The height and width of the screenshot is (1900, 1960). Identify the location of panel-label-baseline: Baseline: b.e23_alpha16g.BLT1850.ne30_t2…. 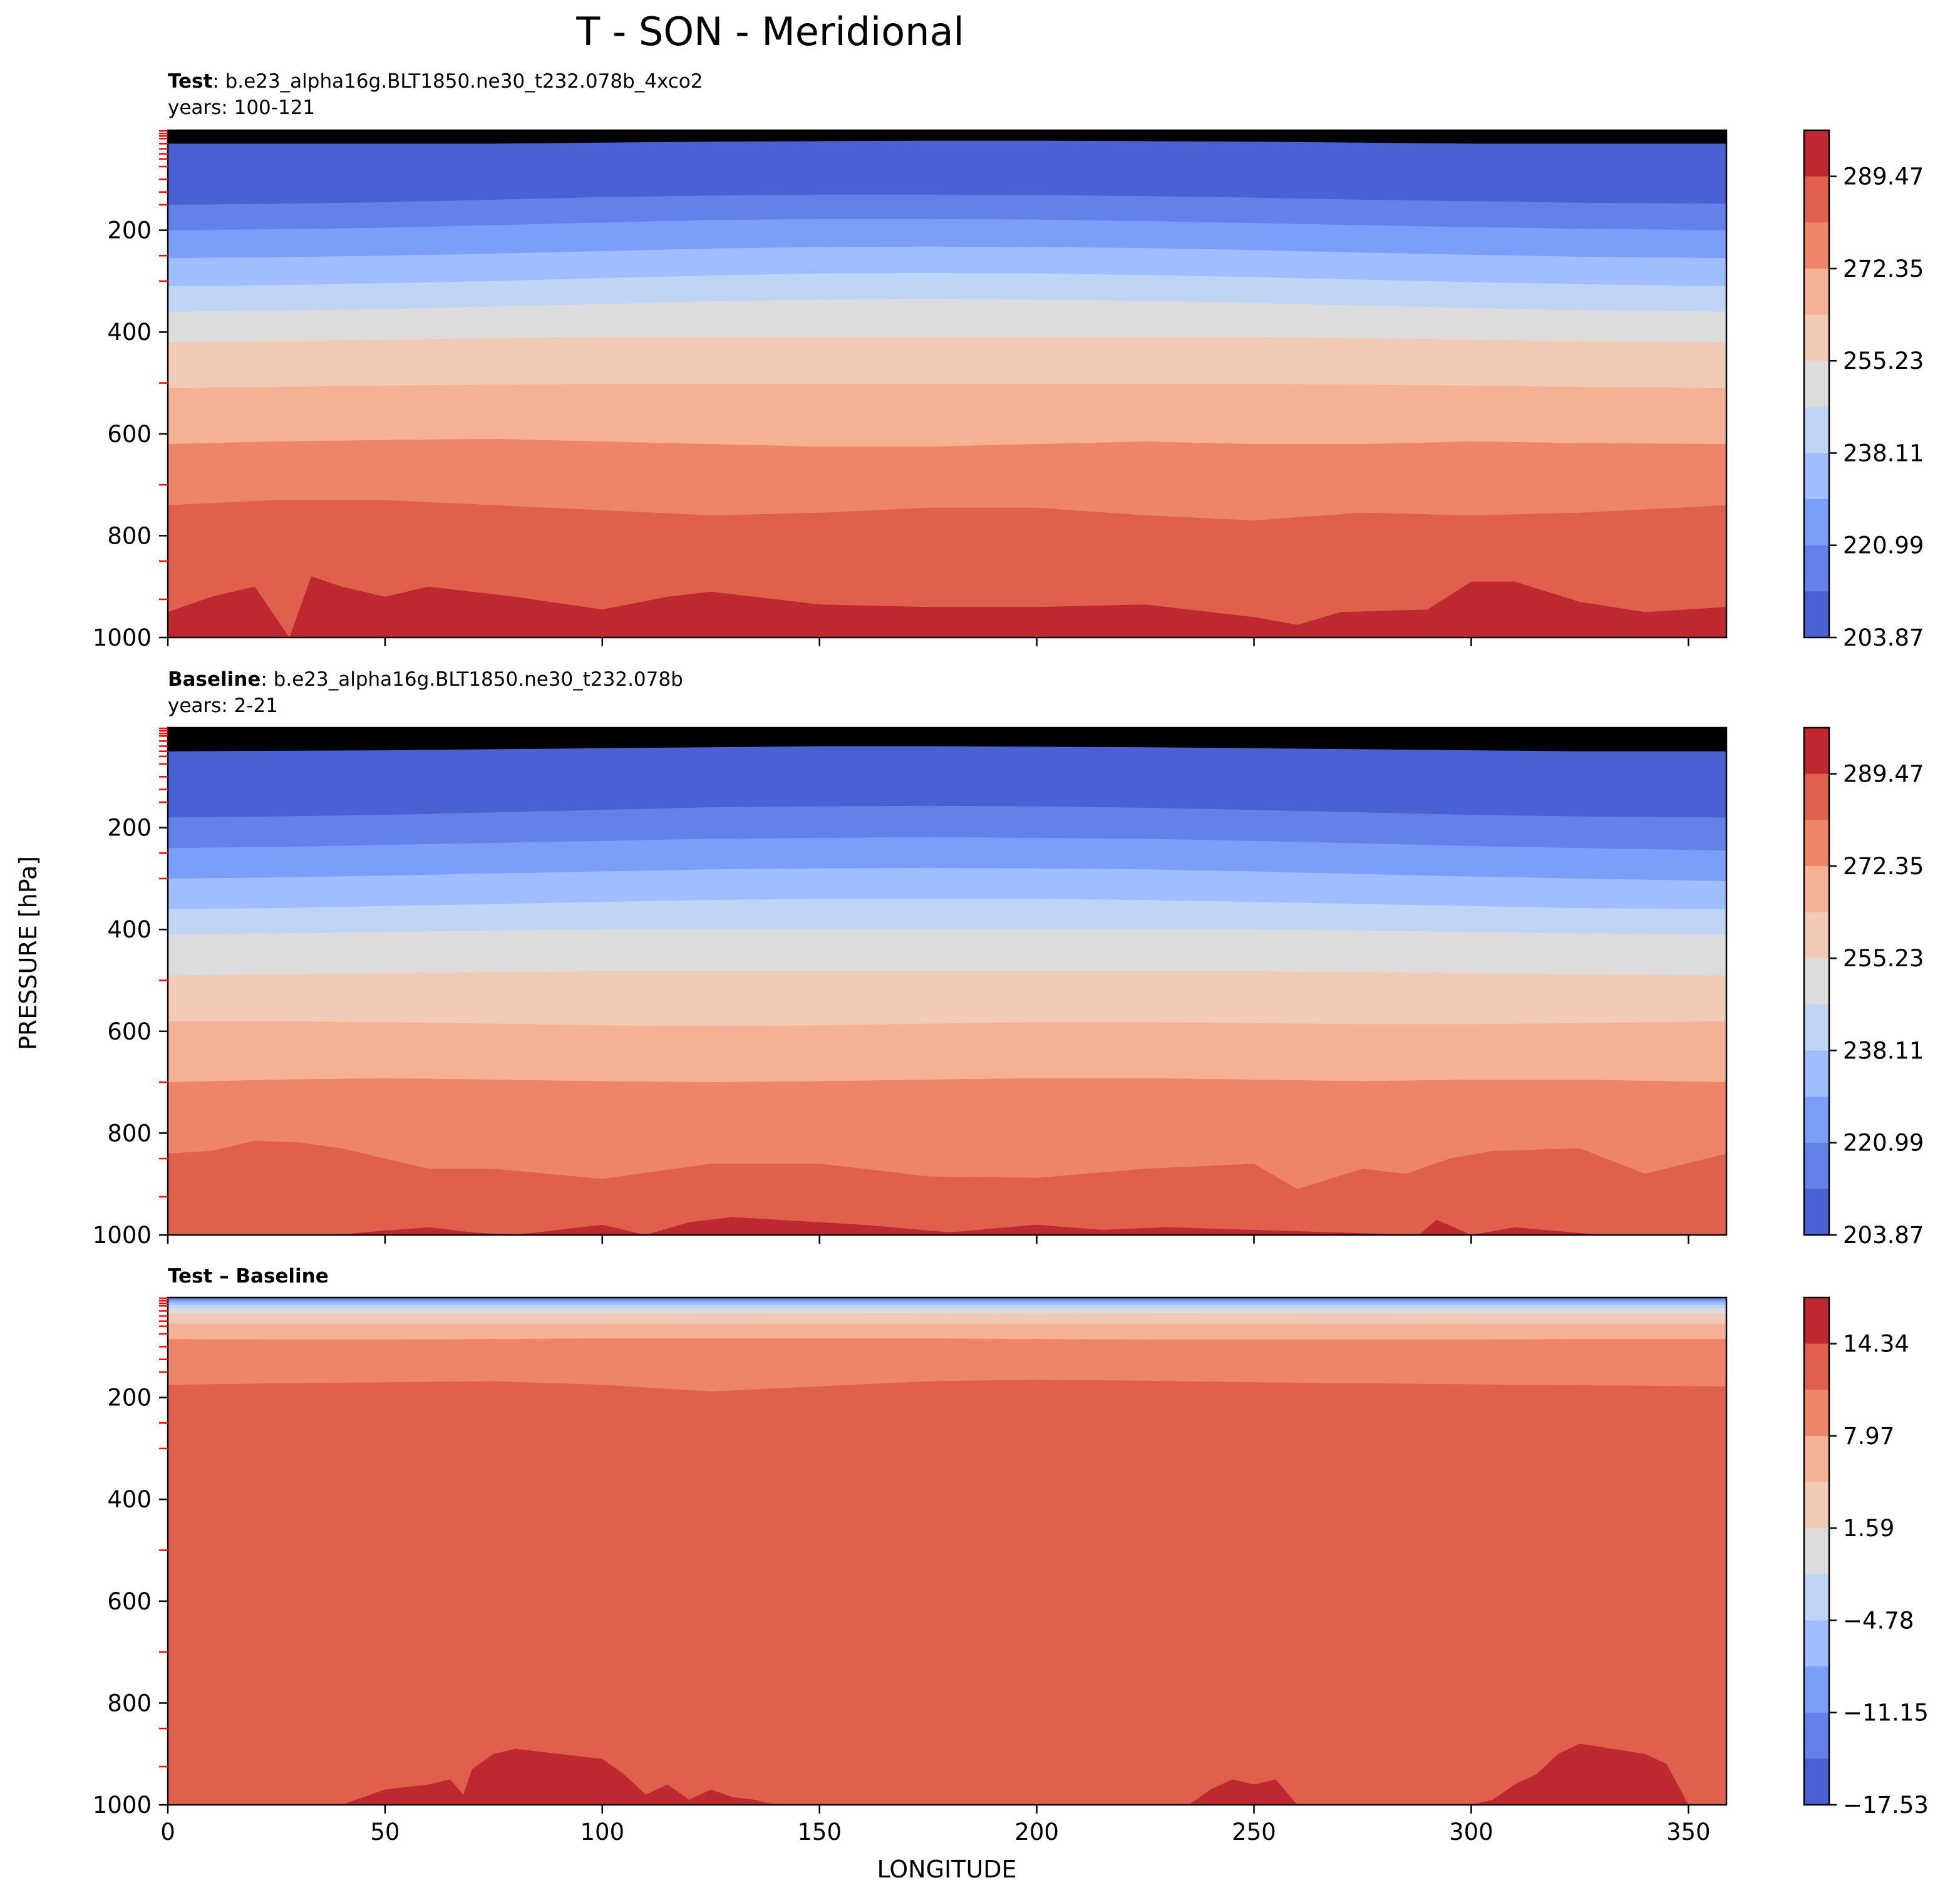
(425, 679).